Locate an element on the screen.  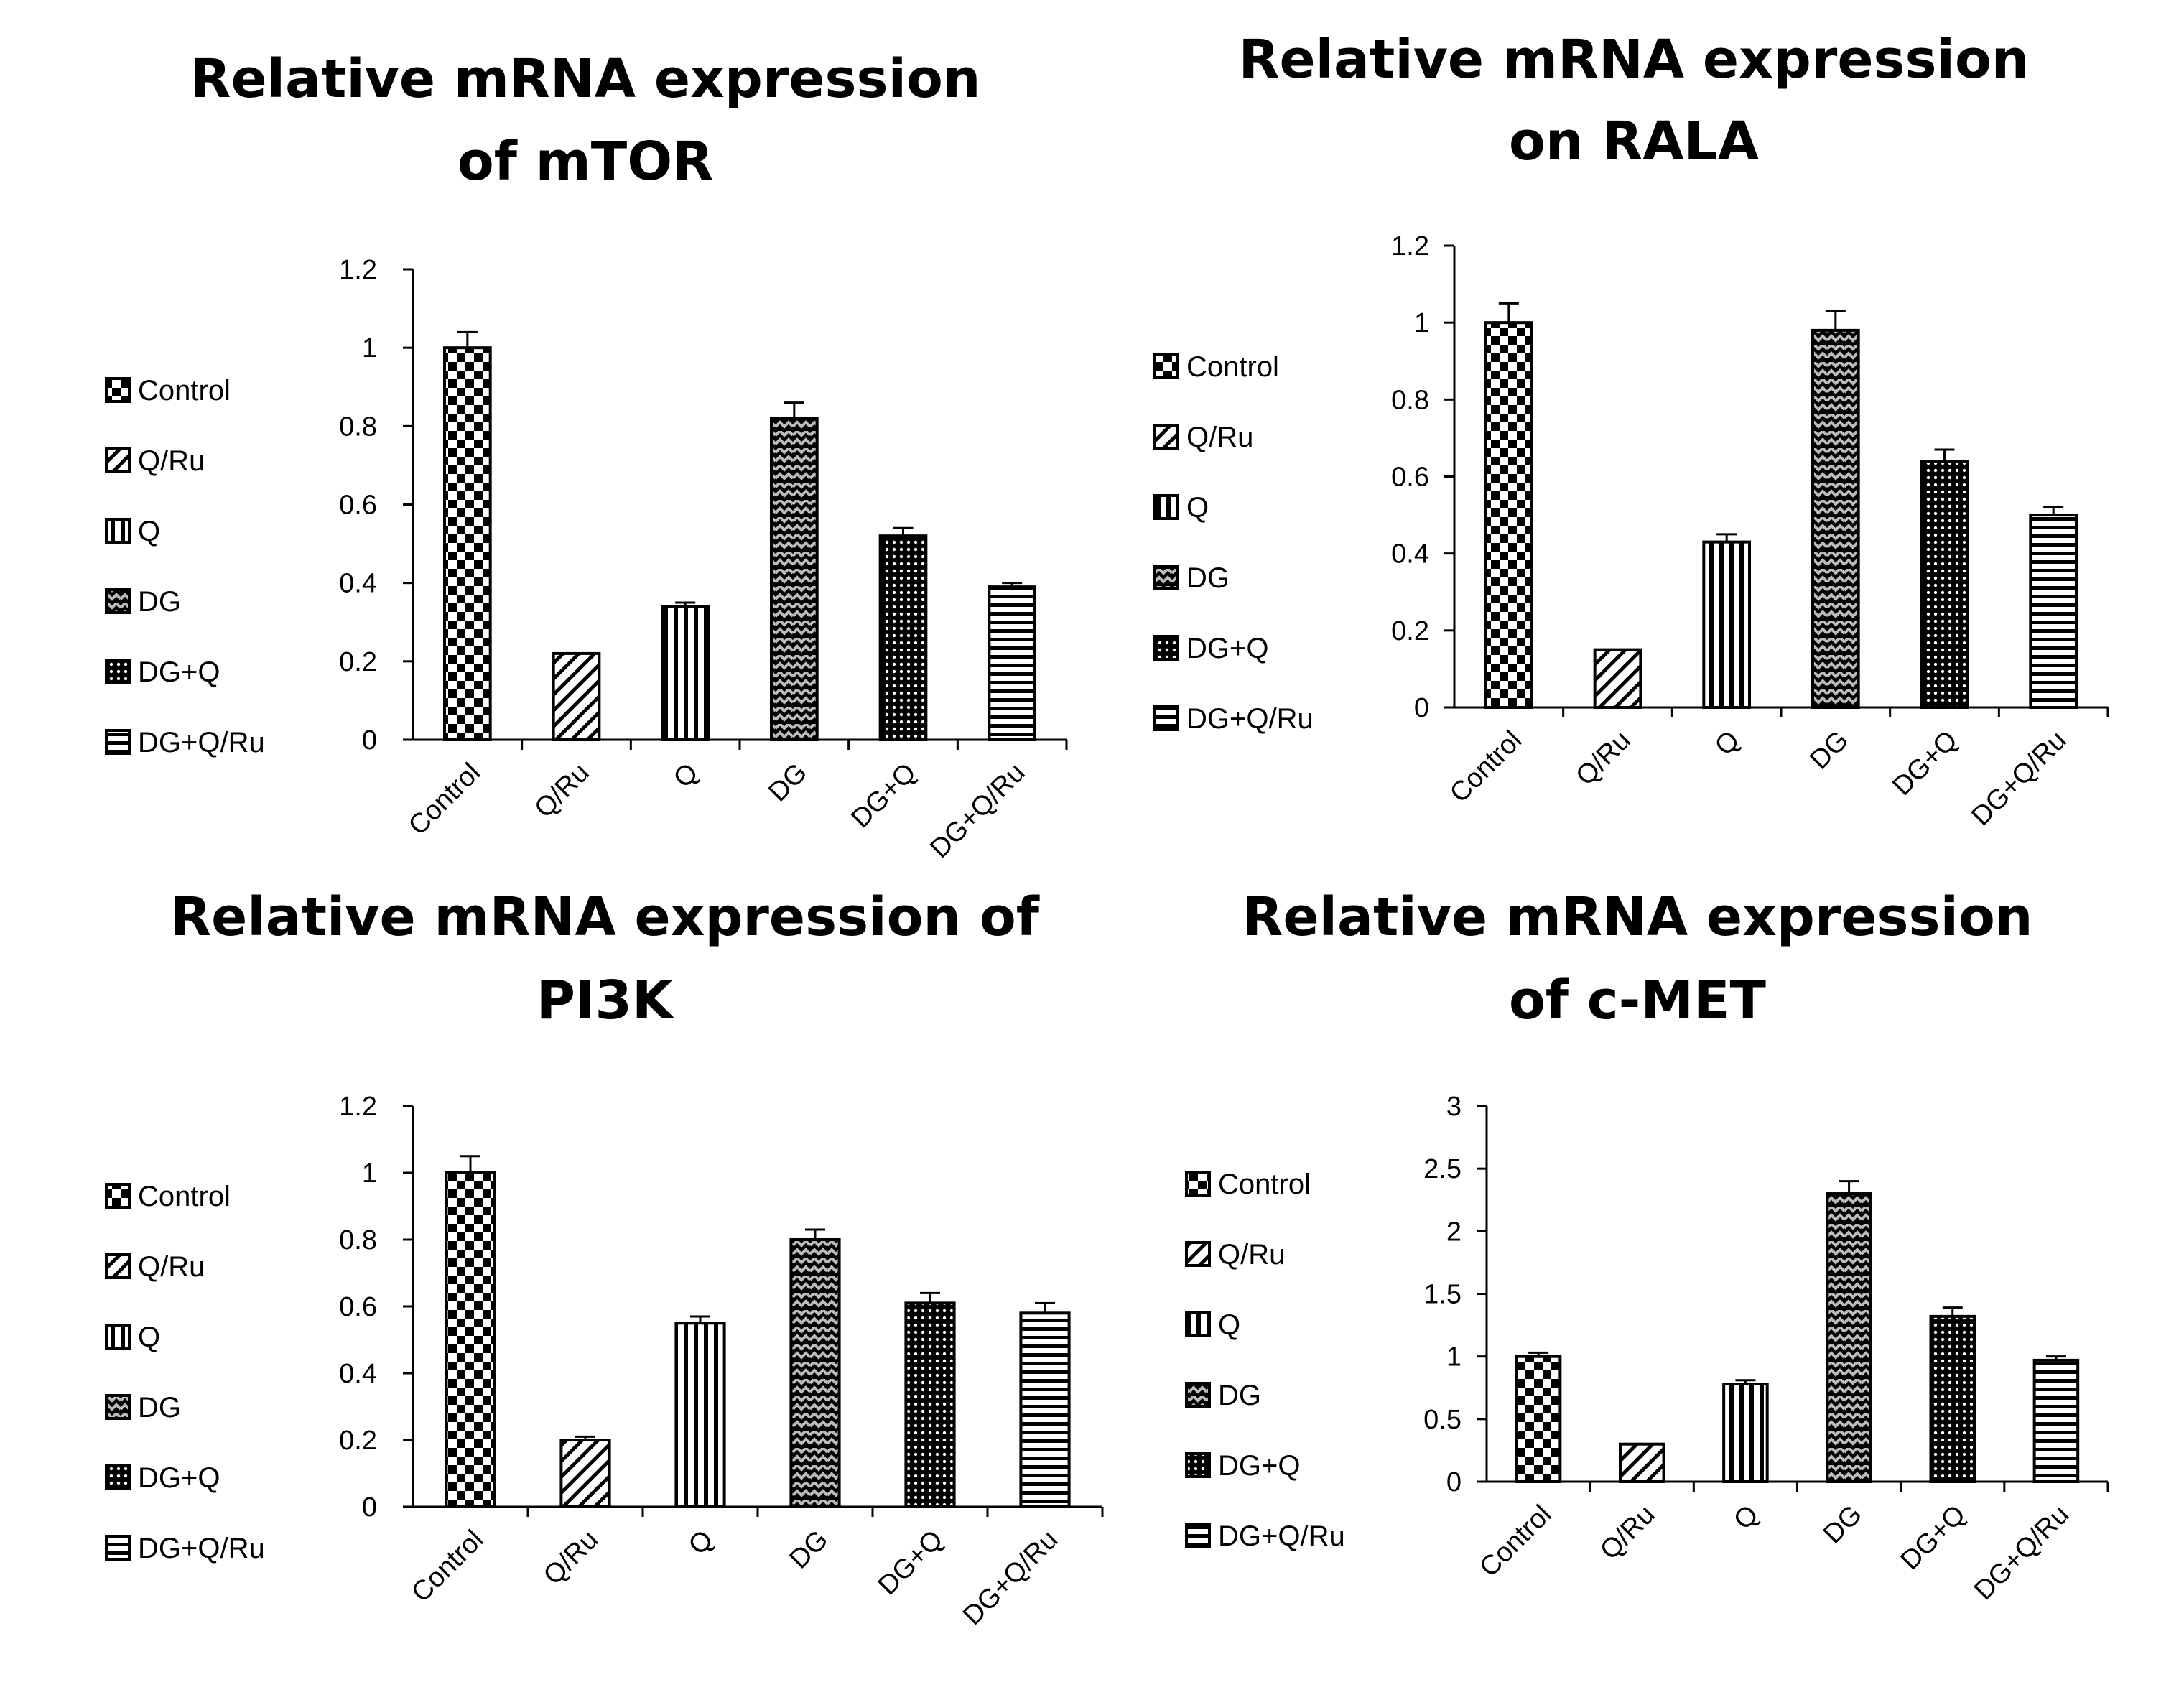
y-tick-label: 3 is located at coordinates (1454, 1107).